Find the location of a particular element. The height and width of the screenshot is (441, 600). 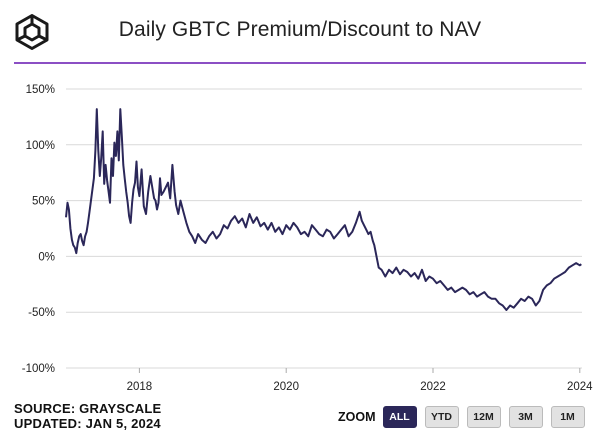

zoom-ytd-button: YTD is located at coordinates (441, 417).